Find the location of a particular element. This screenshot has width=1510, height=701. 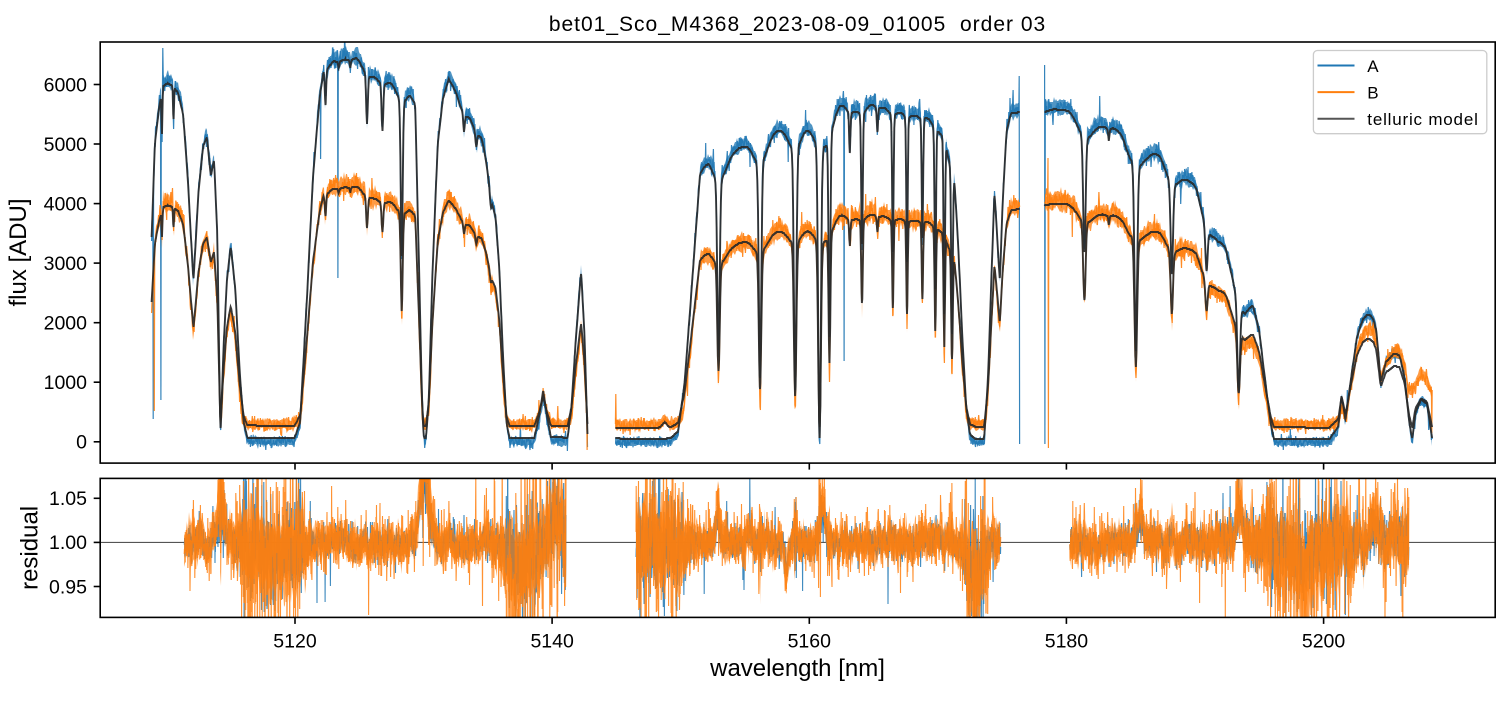

svg-text: 5140 is located at coordinates (552, 642).